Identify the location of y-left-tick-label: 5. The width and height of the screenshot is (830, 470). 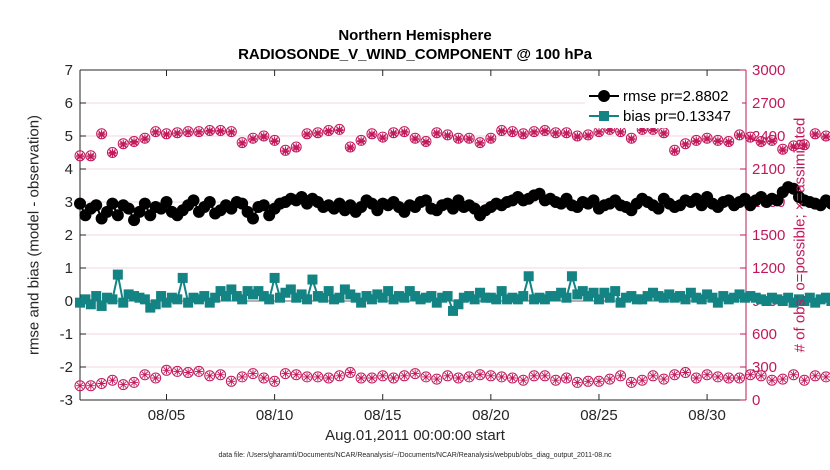
(69, 136).